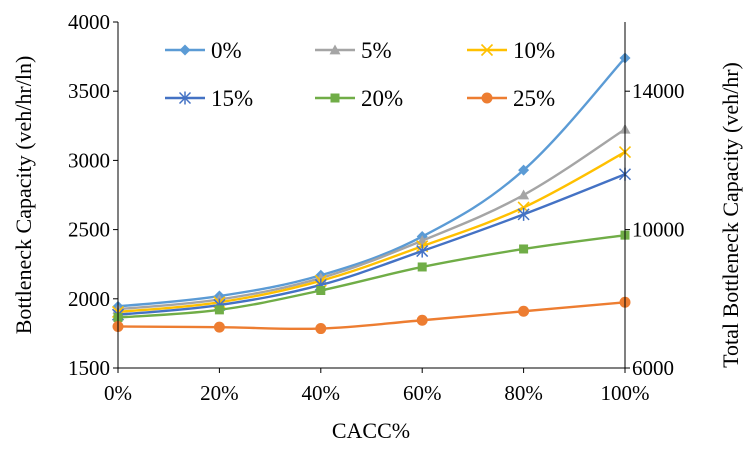 The width and height of the screenshot is (746, 449). I want to click on legend-item: 25%, so click(509, 98).